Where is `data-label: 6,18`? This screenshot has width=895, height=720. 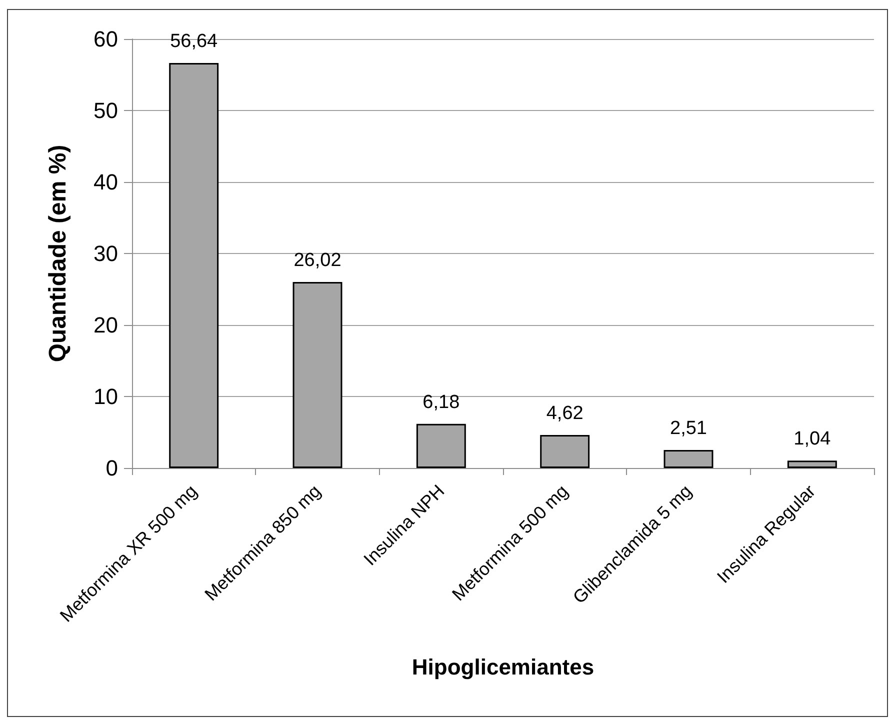 data-label: 6,18 is located at coordinates (441, 402).